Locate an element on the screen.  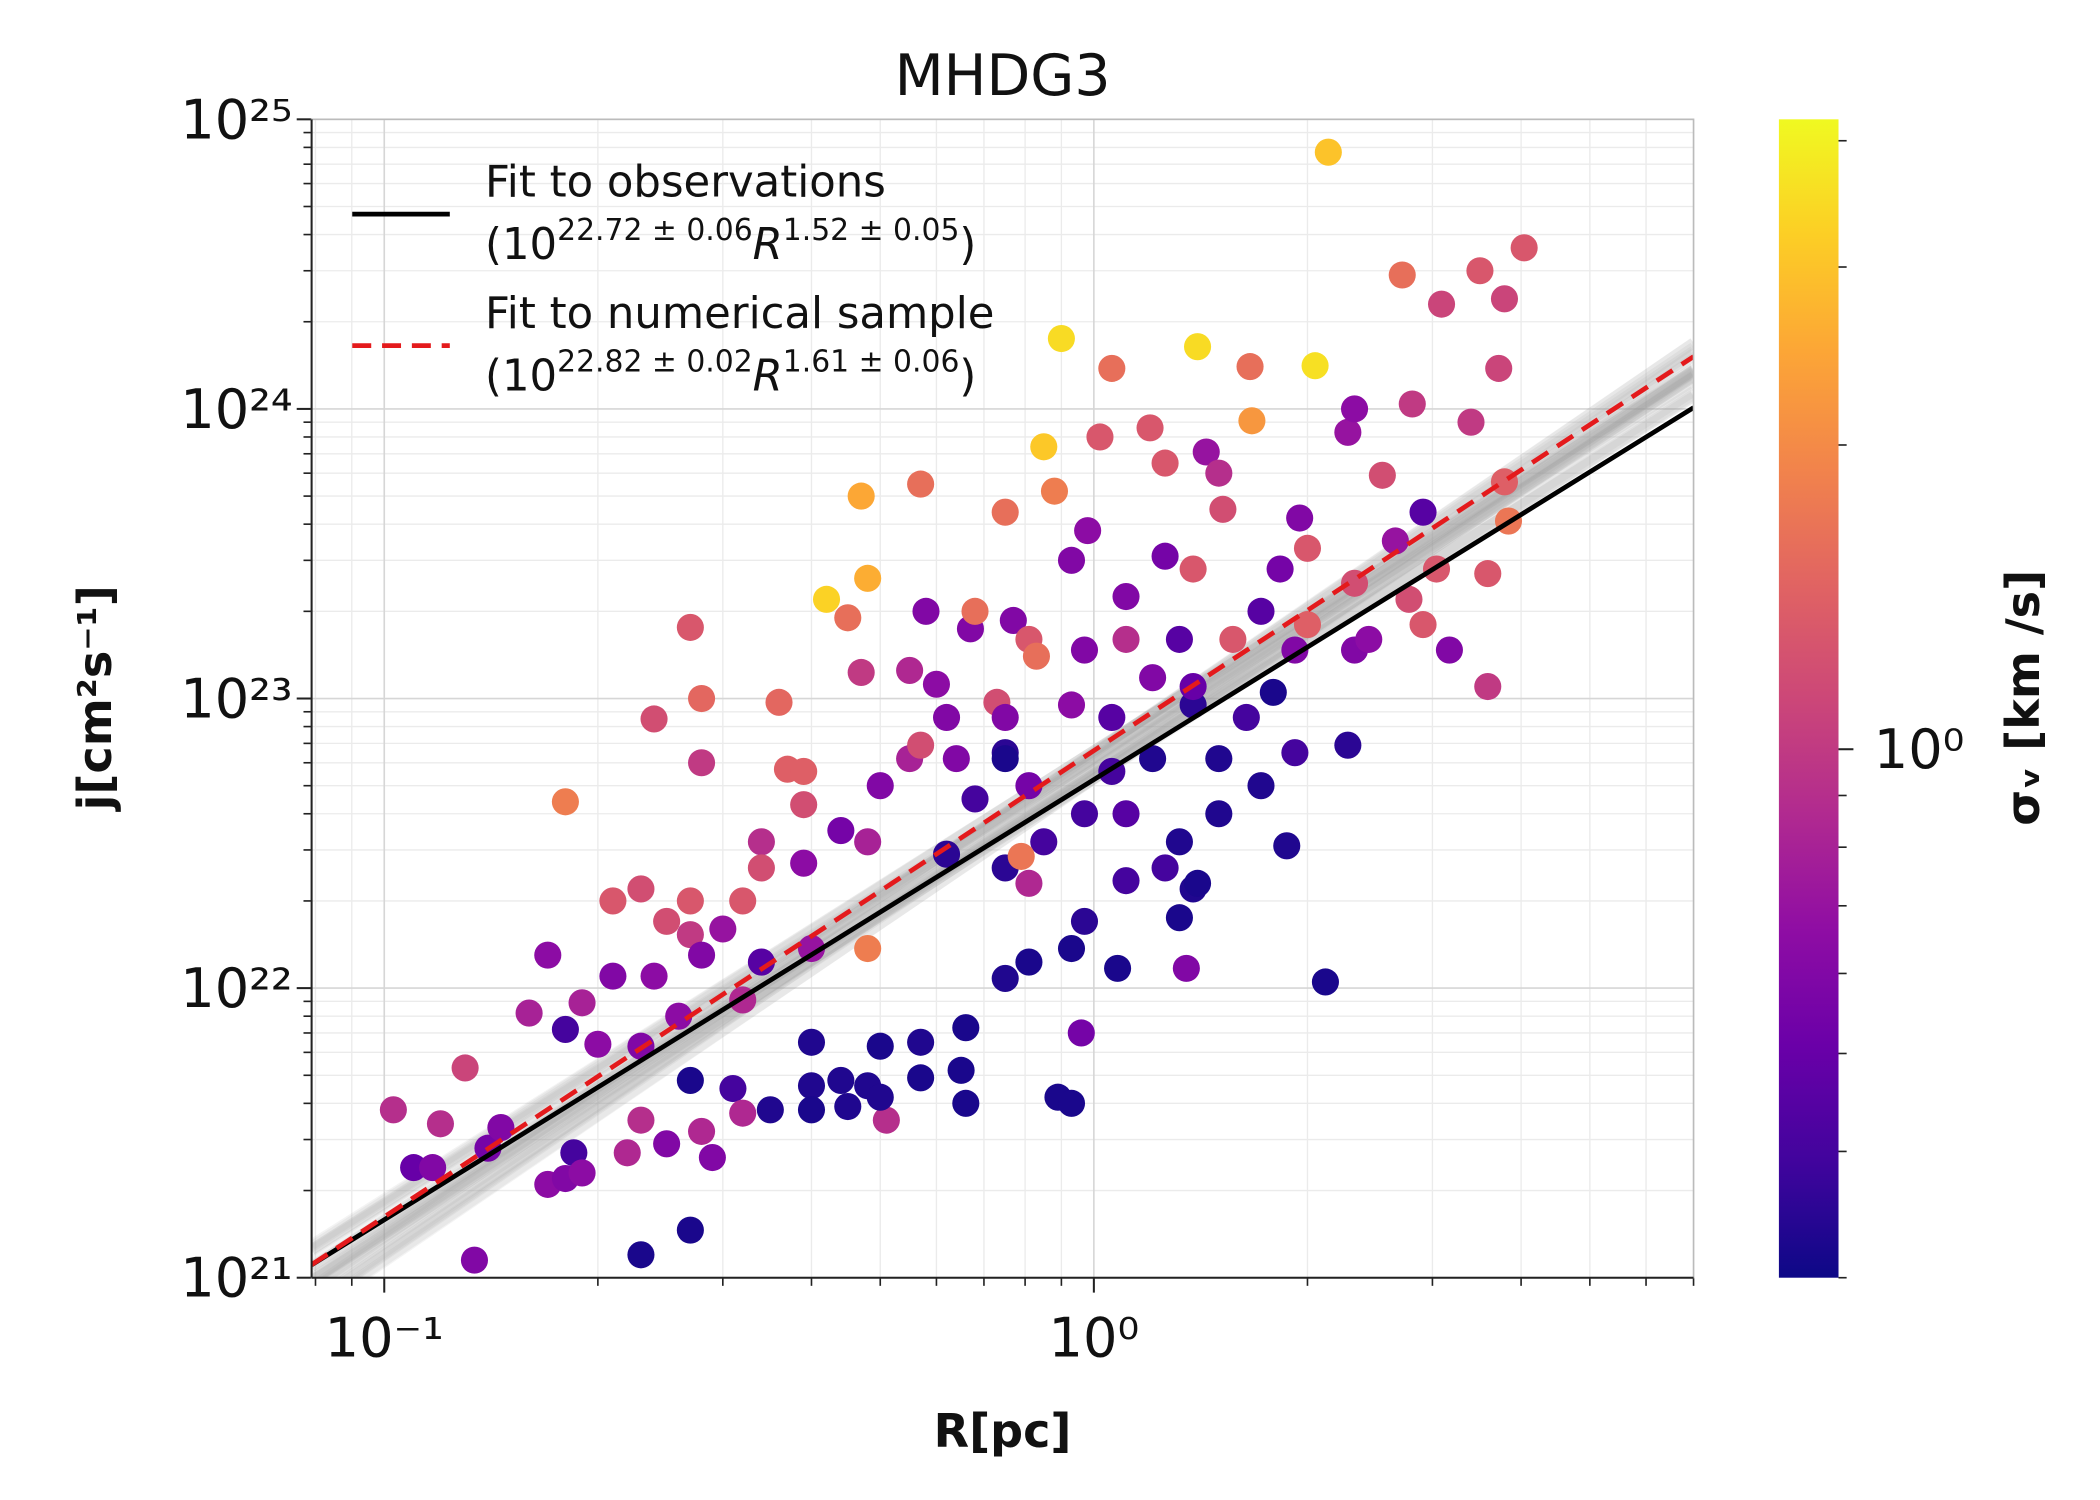
legend-label: Fit to numerical sample is located at coordinates (739, 314).